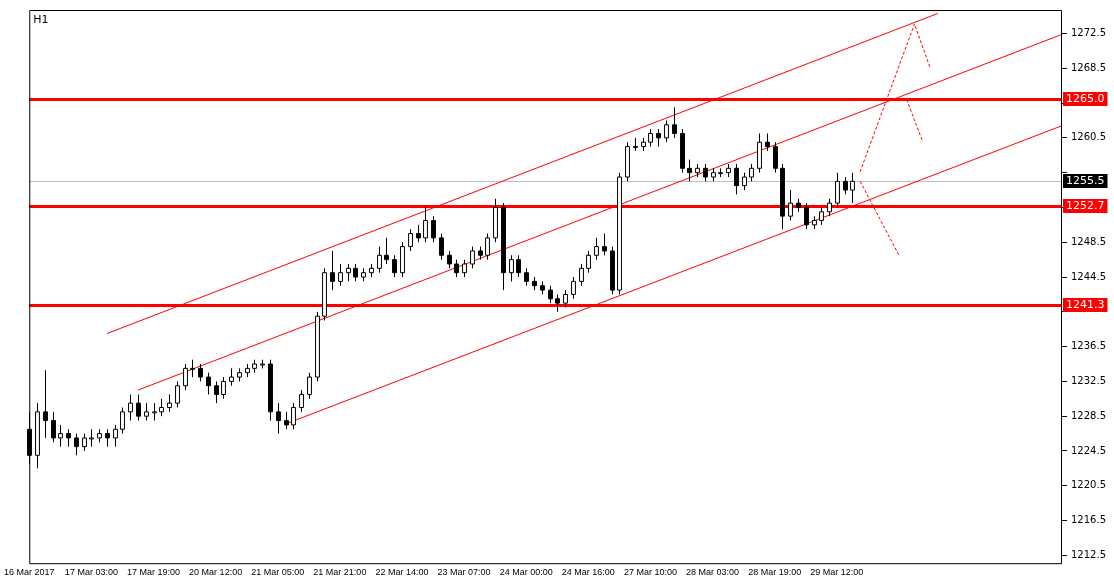 This screenshot has height=584, width=1114. Describe the element at coordinates (1085, 99) in the screenshot. I see `ref-line-label: 1265.0` at that location.